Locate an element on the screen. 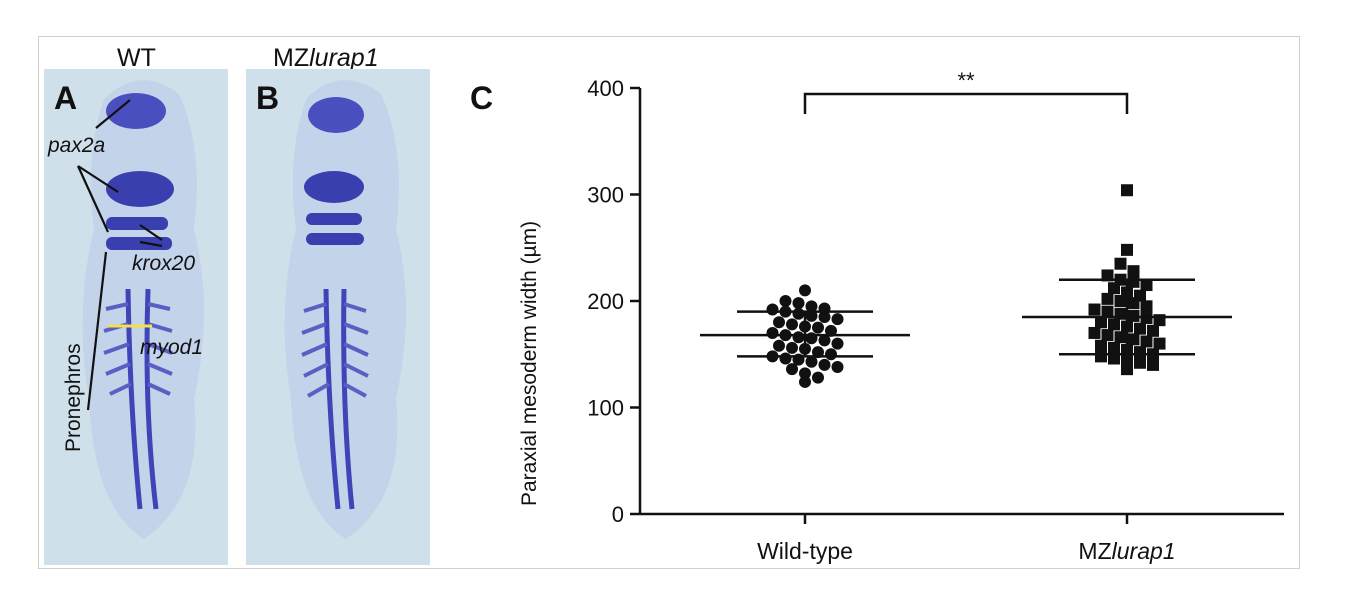 The height and width of the screenshot is (592, 1351). y-tick-label: 0 is located at coordinates (618, 514).